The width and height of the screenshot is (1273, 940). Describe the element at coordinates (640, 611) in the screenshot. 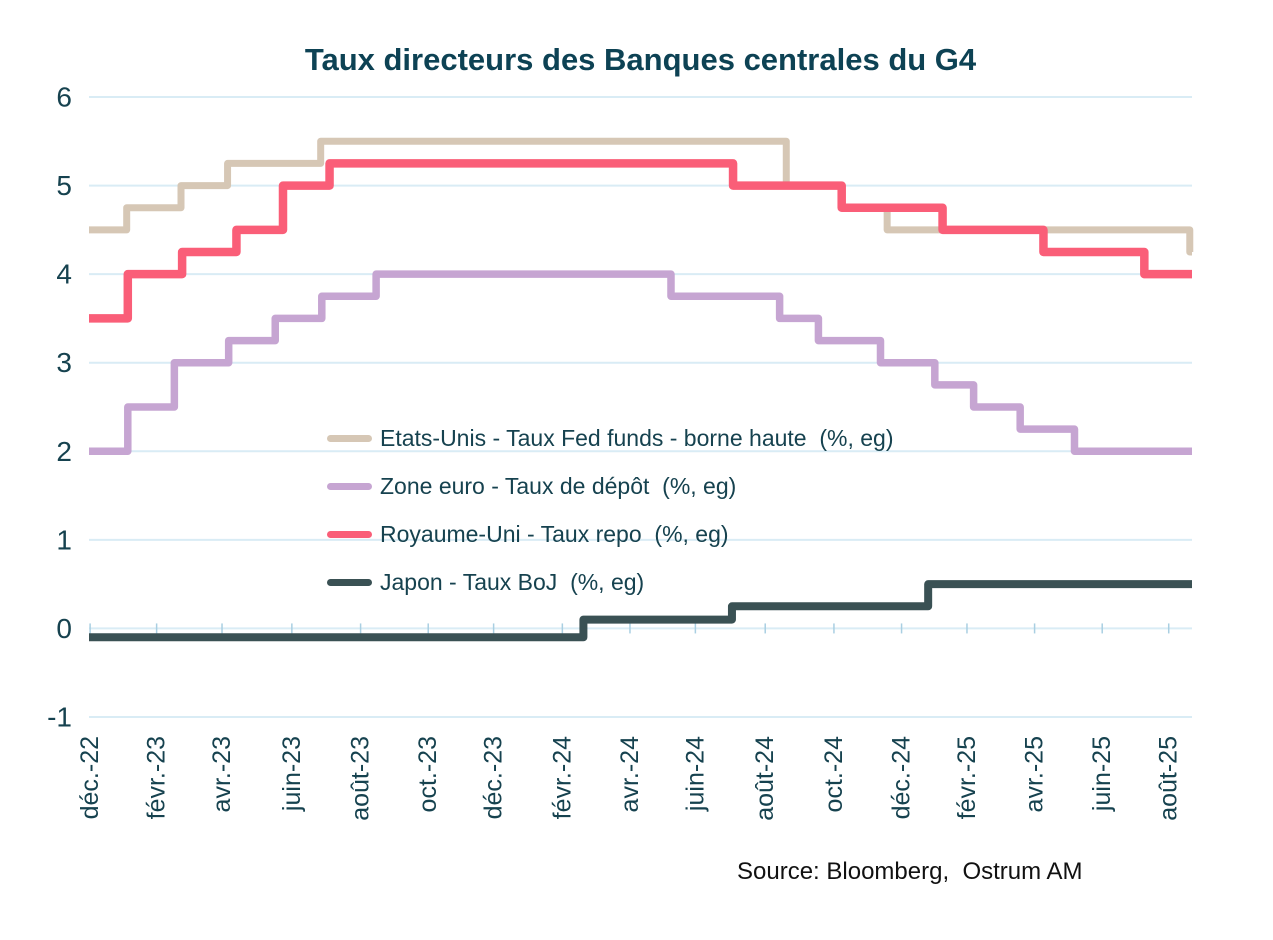

I see `series-line-japon-boj` at that location.